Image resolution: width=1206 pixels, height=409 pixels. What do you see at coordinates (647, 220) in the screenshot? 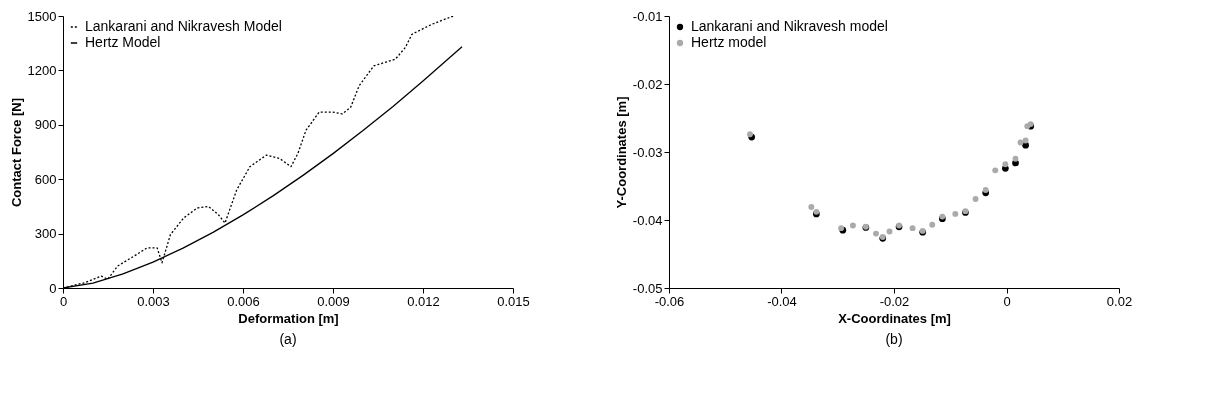
I see `y-tick-label: -0.04` at bounding box center [647, 220].